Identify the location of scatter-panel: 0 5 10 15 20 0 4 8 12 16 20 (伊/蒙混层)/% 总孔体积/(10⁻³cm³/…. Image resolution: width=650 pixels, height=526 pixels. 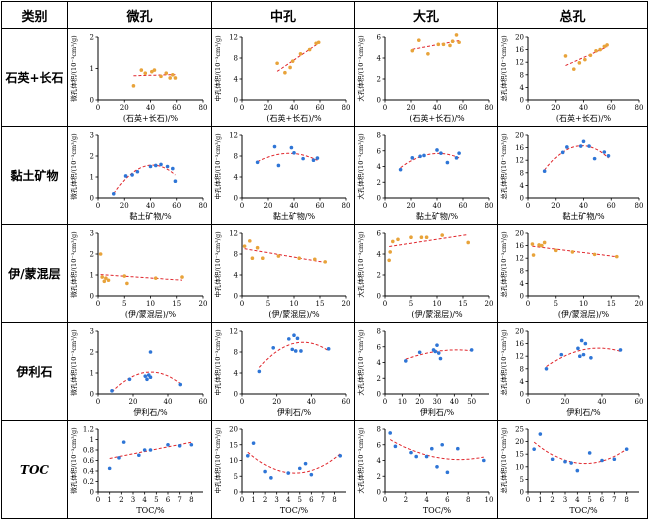
(571, 275).